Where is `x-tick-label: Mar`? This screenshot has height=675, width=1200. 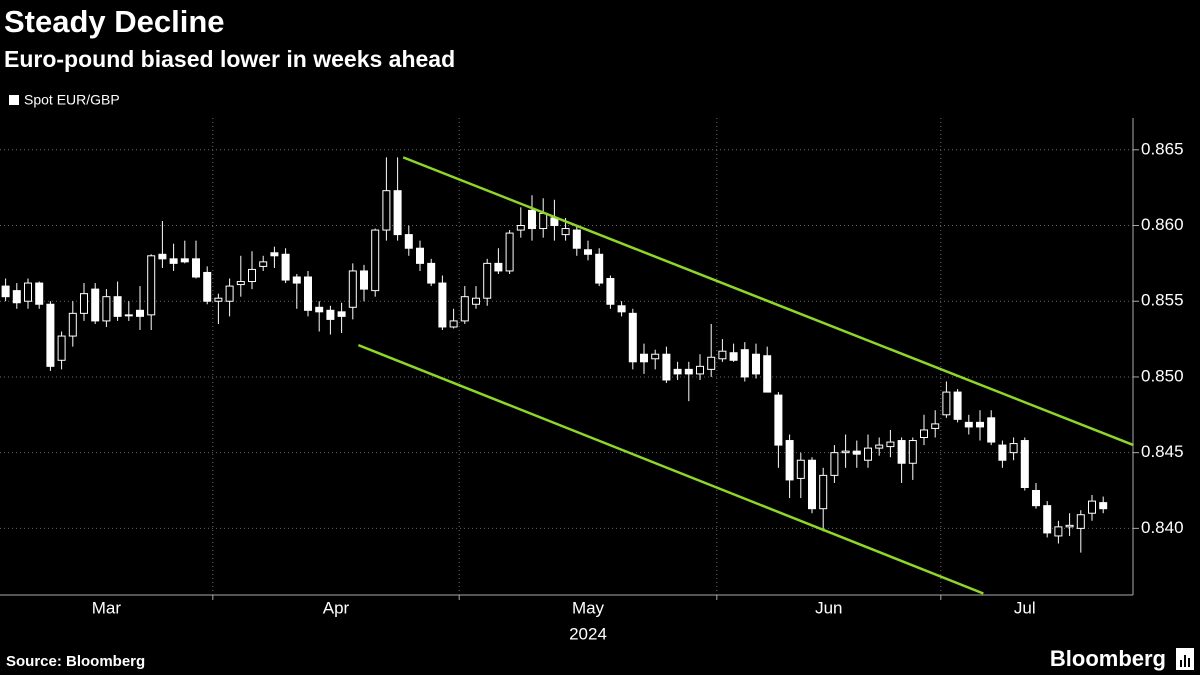 x-tick-label: Mar is located at coordinates (107, 607).